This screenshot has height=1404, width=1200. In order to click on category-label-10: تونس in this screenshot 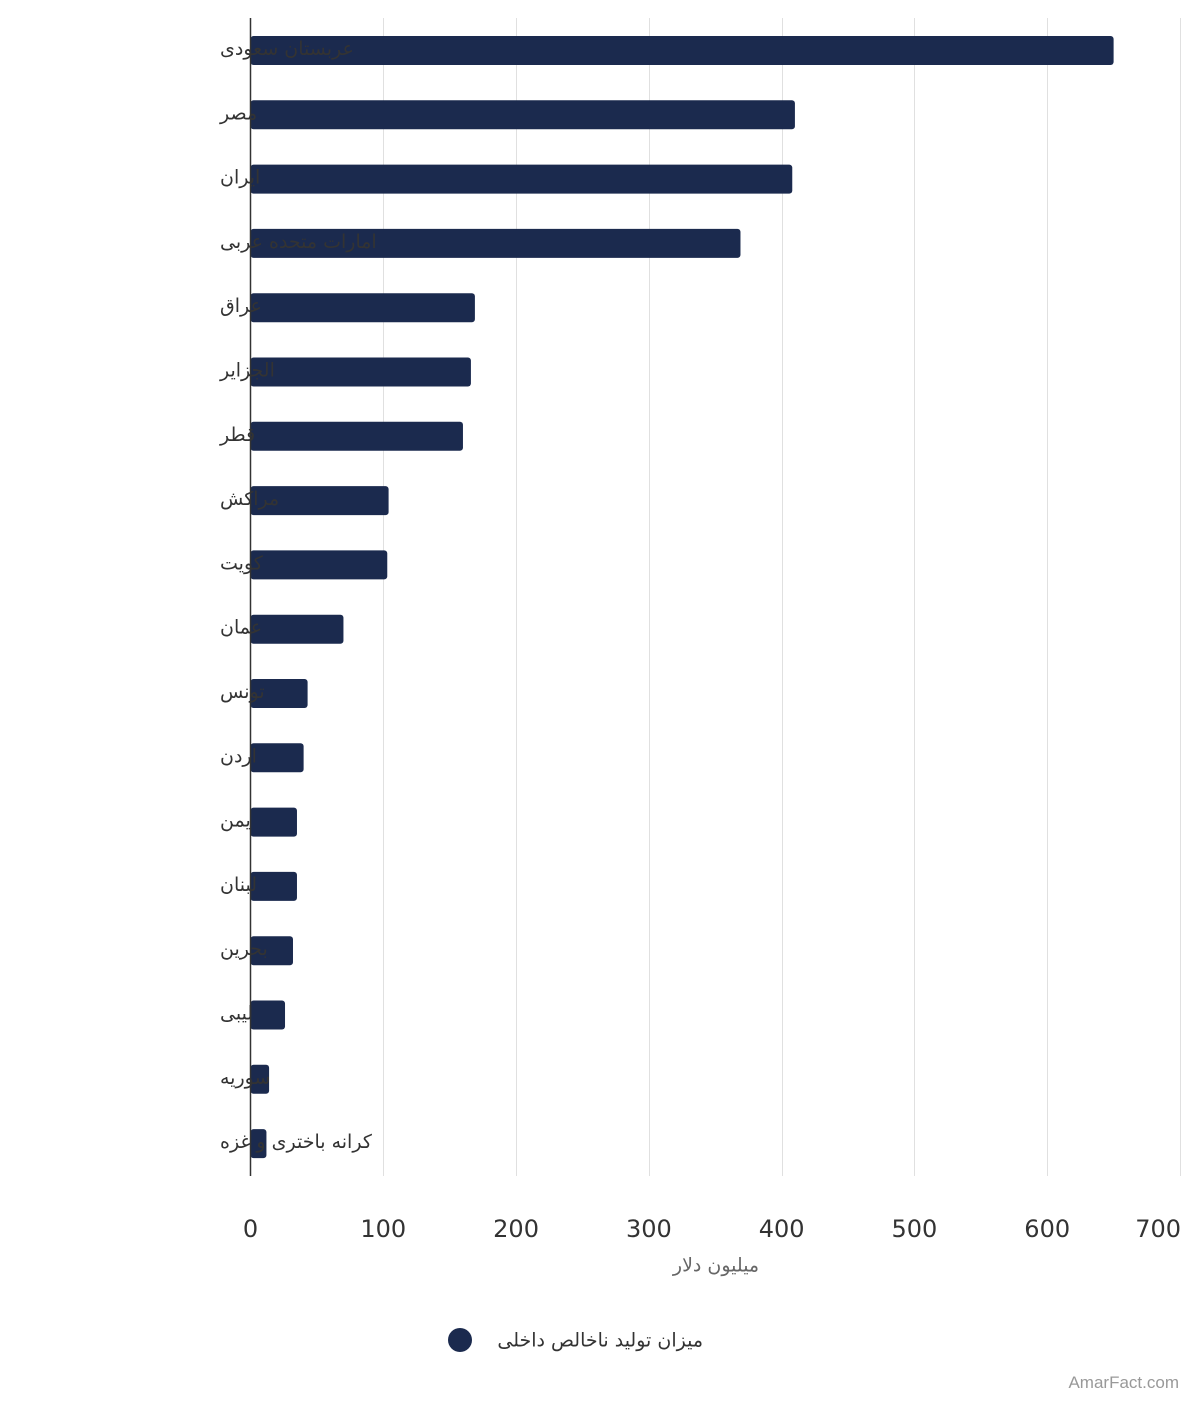, I will do `click(242, 692)`.